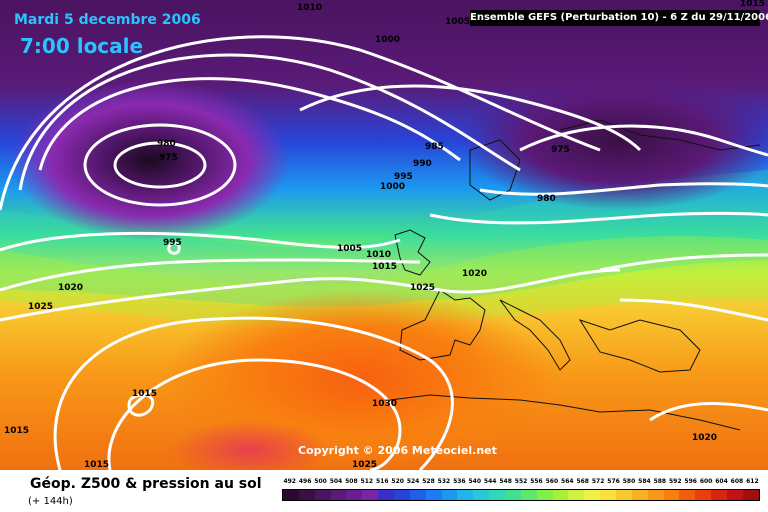 Image resolution: width=768 pixels, height=512 pixels. What do you see at coordinates (536, 481) in the screenshot?
I see `legend-tick-label: 556` at bounding box center [536, 481].